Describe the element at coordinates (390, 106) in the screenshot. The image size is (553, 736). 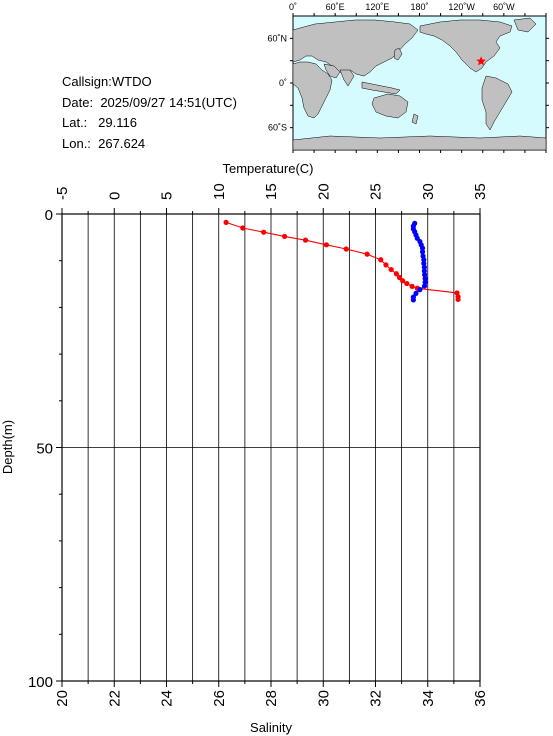
I see `land-australia` at that location.